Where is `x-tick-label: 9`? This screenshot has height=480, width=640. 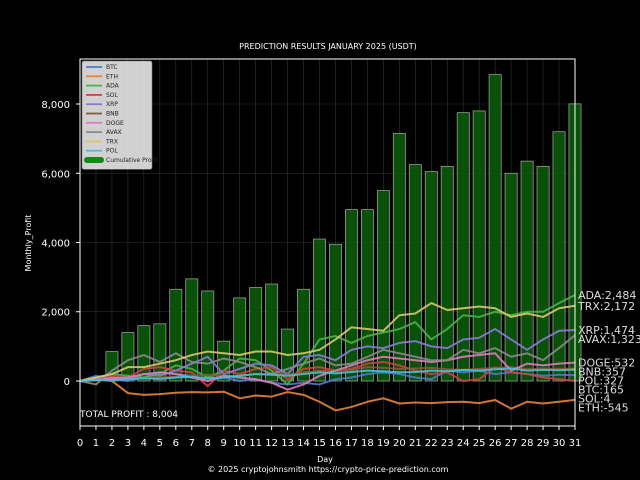
x-tick-label: 9 is located at coordinates (224, 443).